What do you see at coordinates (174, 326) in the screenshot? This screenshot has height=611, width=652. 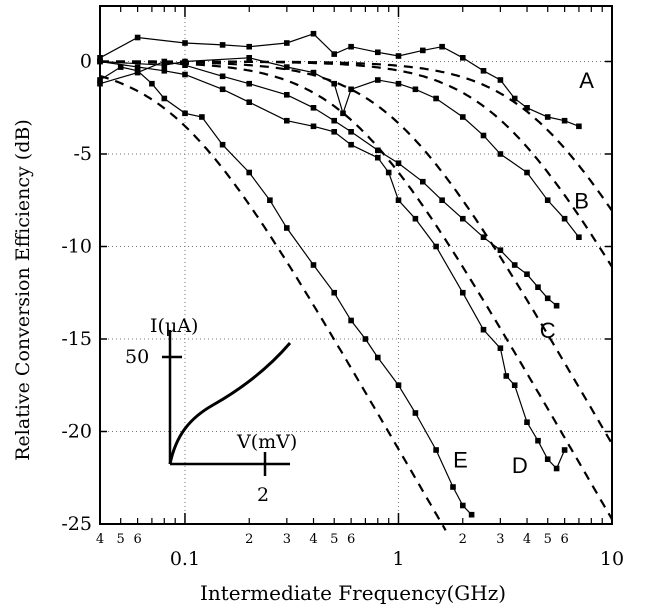 I see `inset-y-label: I(μA)` at bounding box center [174, 326].